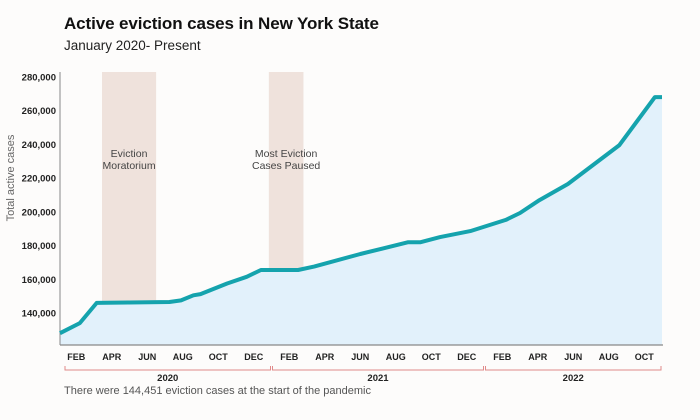 The height and width of the screenshot is (420, 700). I want to click on y-tick-label: 260,000, so click(39, 111).